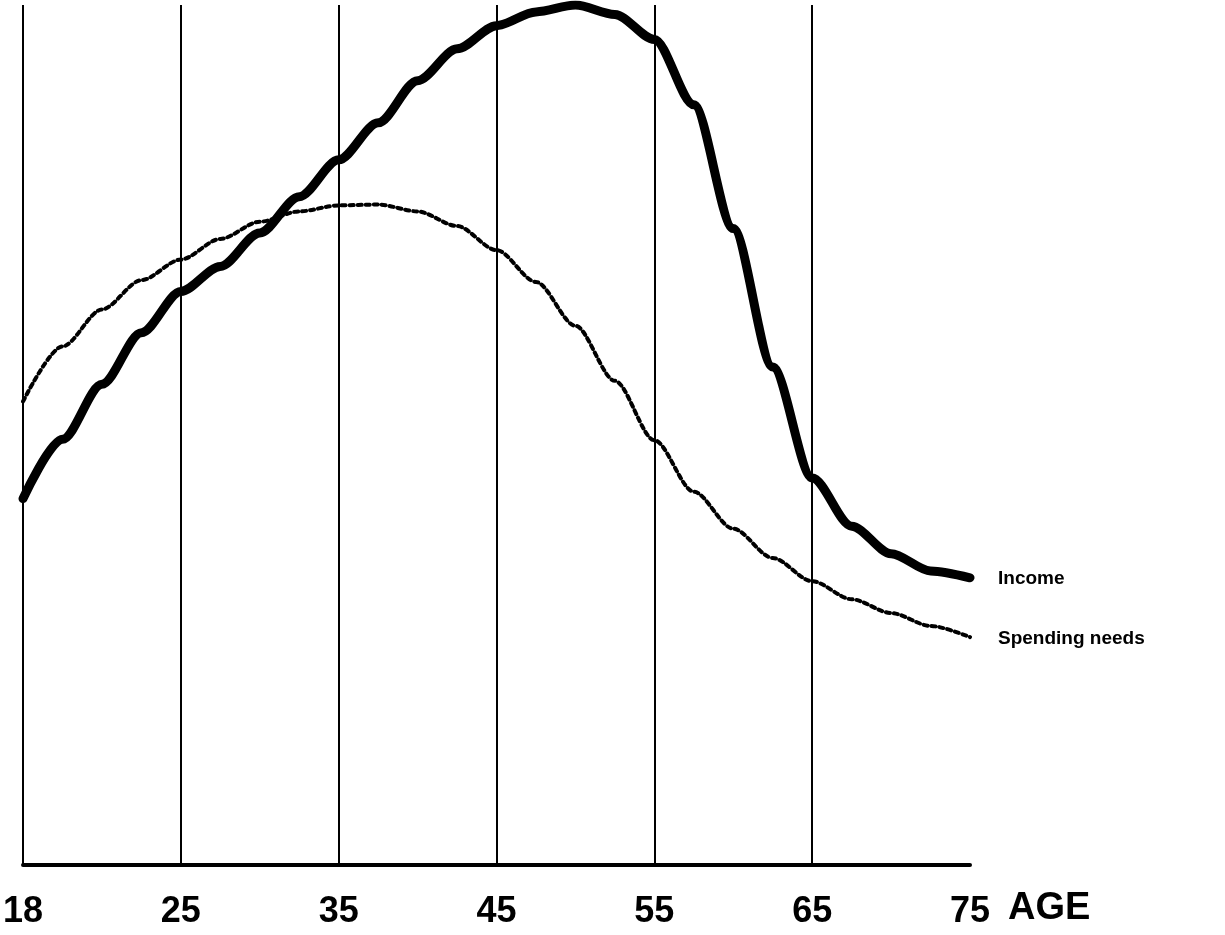  Describe the element at coordinates (654, 909) in the screenshot. I see `x-tick-label: 55` at that location.